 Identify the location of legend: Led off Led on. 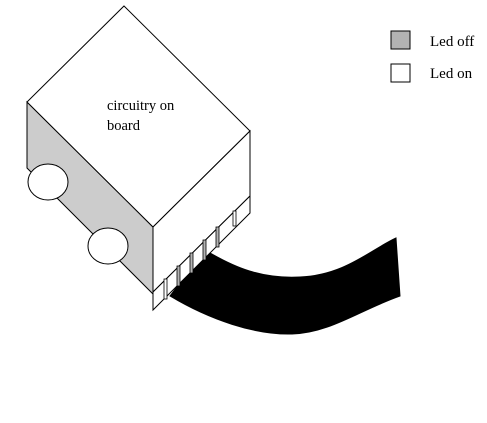
(432, 56).